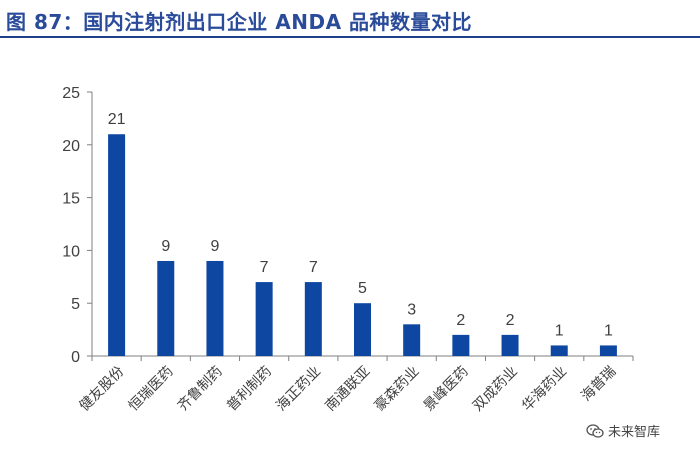 The height and width of the screenshot is (460, 700). What do you see at coordinates (411, 309) in the screenshot?
I see `data-label: 3` at bounding box center [411, 309].